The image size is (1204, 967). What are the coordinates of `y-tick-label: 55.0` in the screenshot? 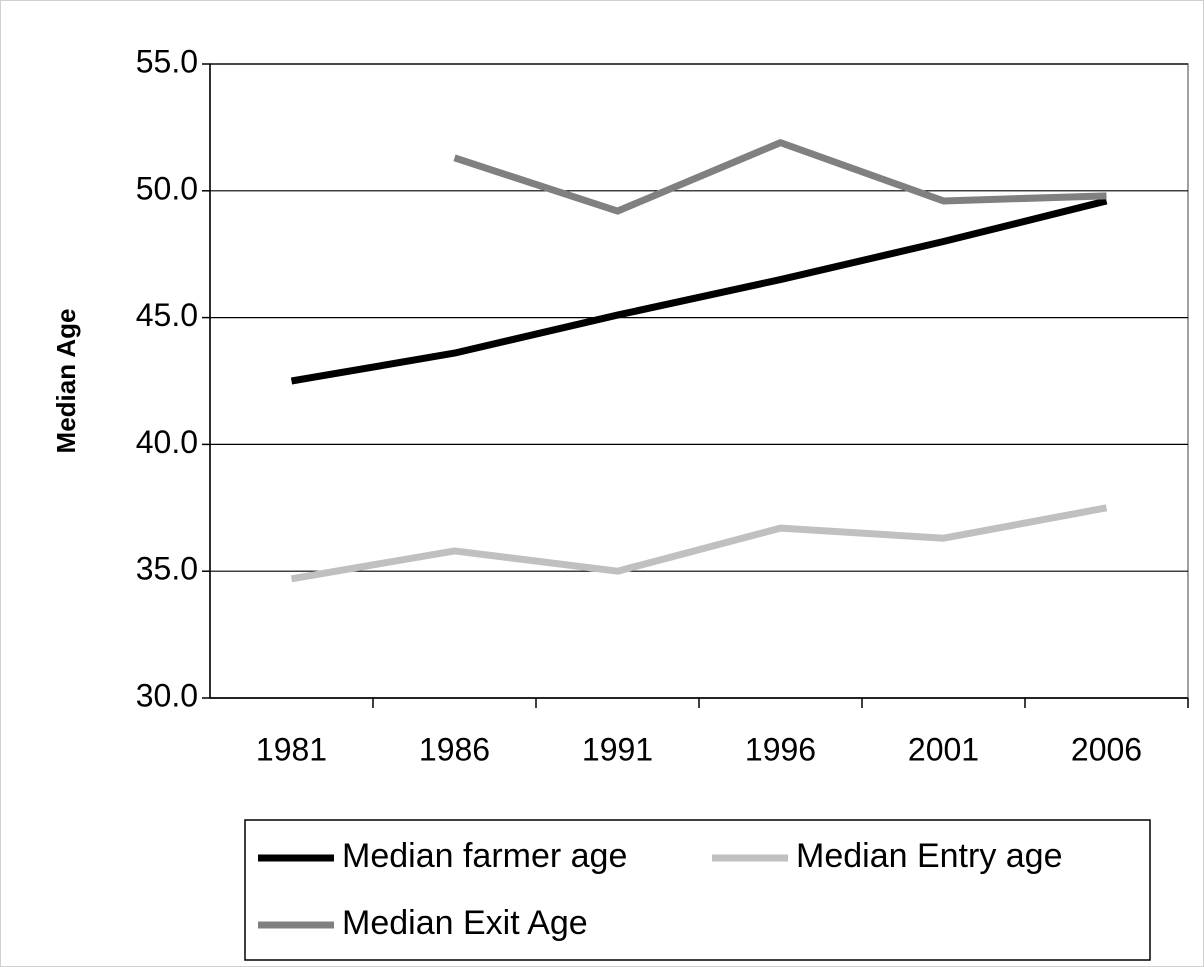 It's located at (167, 61).